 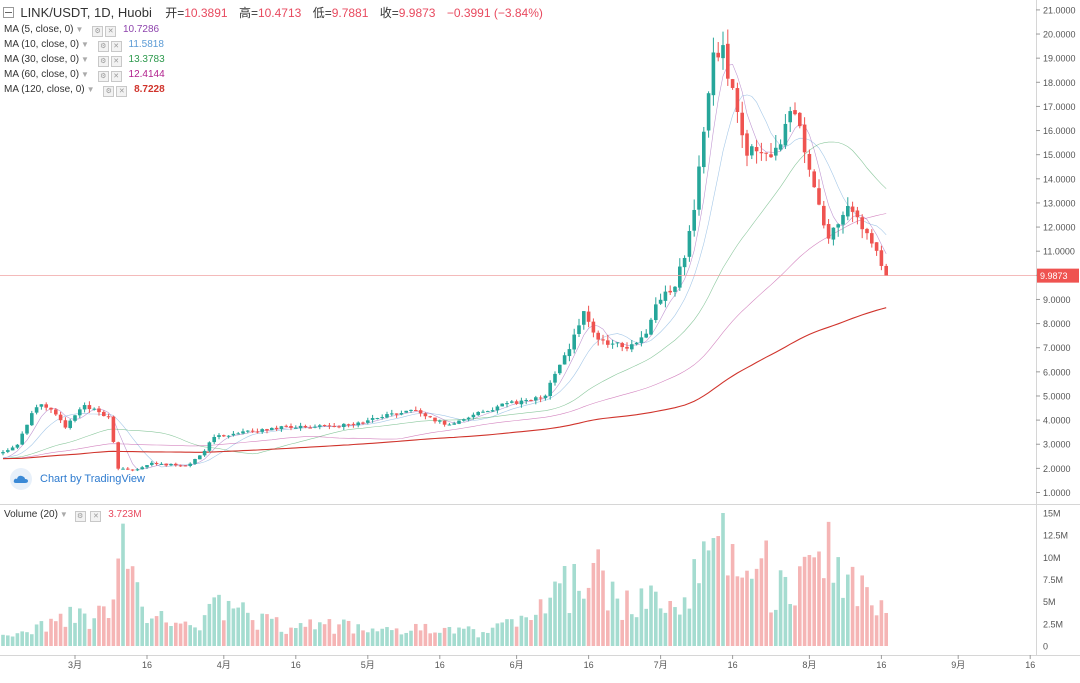 What do you see at coordinates (1059, 83) in the screenshot?
I see `price-tick-label: 18.0000` at bounding box center [1059, 83].